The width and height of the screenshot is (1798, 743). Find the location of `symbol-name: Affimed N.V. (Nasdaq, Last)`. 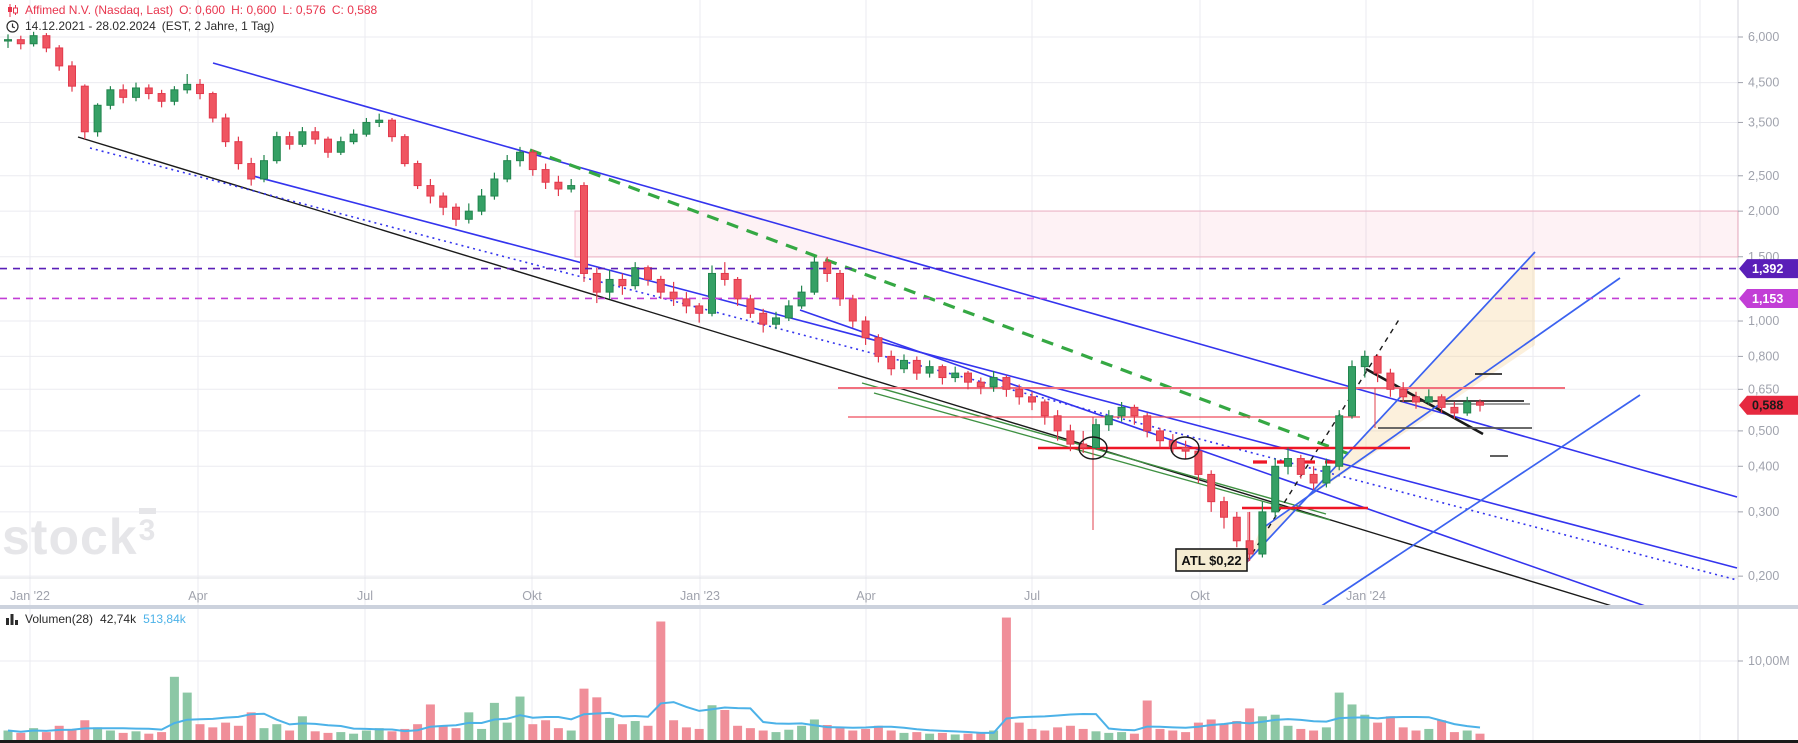

symbol-name: Affimed N.V. (Nasdaq, Last) is located at coordinates (99, 10).